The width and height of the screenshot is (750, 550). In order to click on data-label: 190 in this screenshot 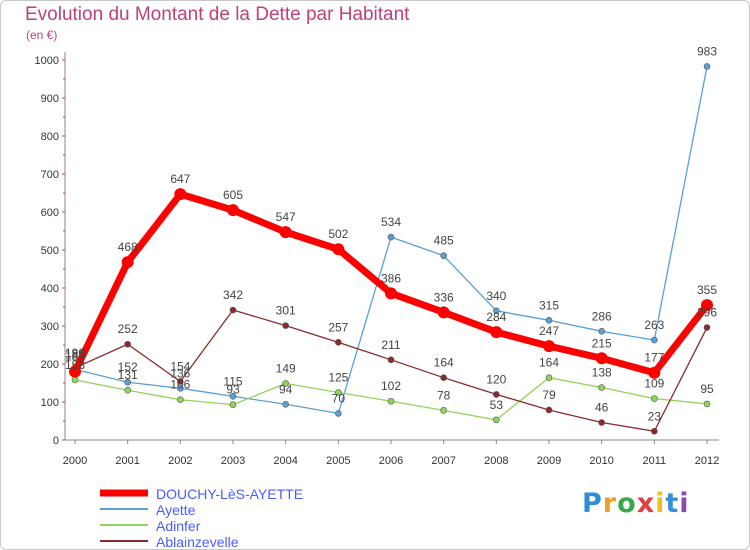, I will do `click(75, 353)`.